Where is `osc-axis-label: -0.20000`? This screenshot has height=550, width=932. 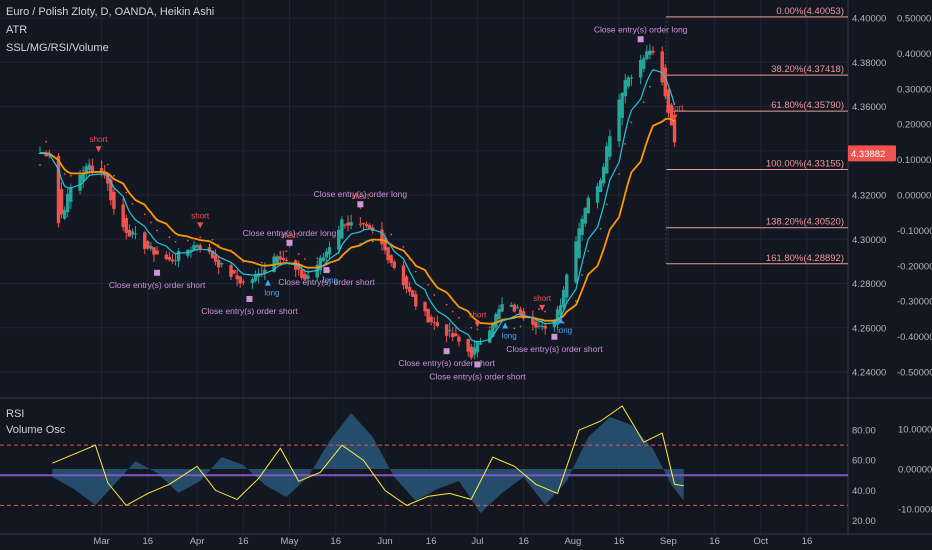 osc-axis-label: -0.20000 is located at coordinates (914, 266).